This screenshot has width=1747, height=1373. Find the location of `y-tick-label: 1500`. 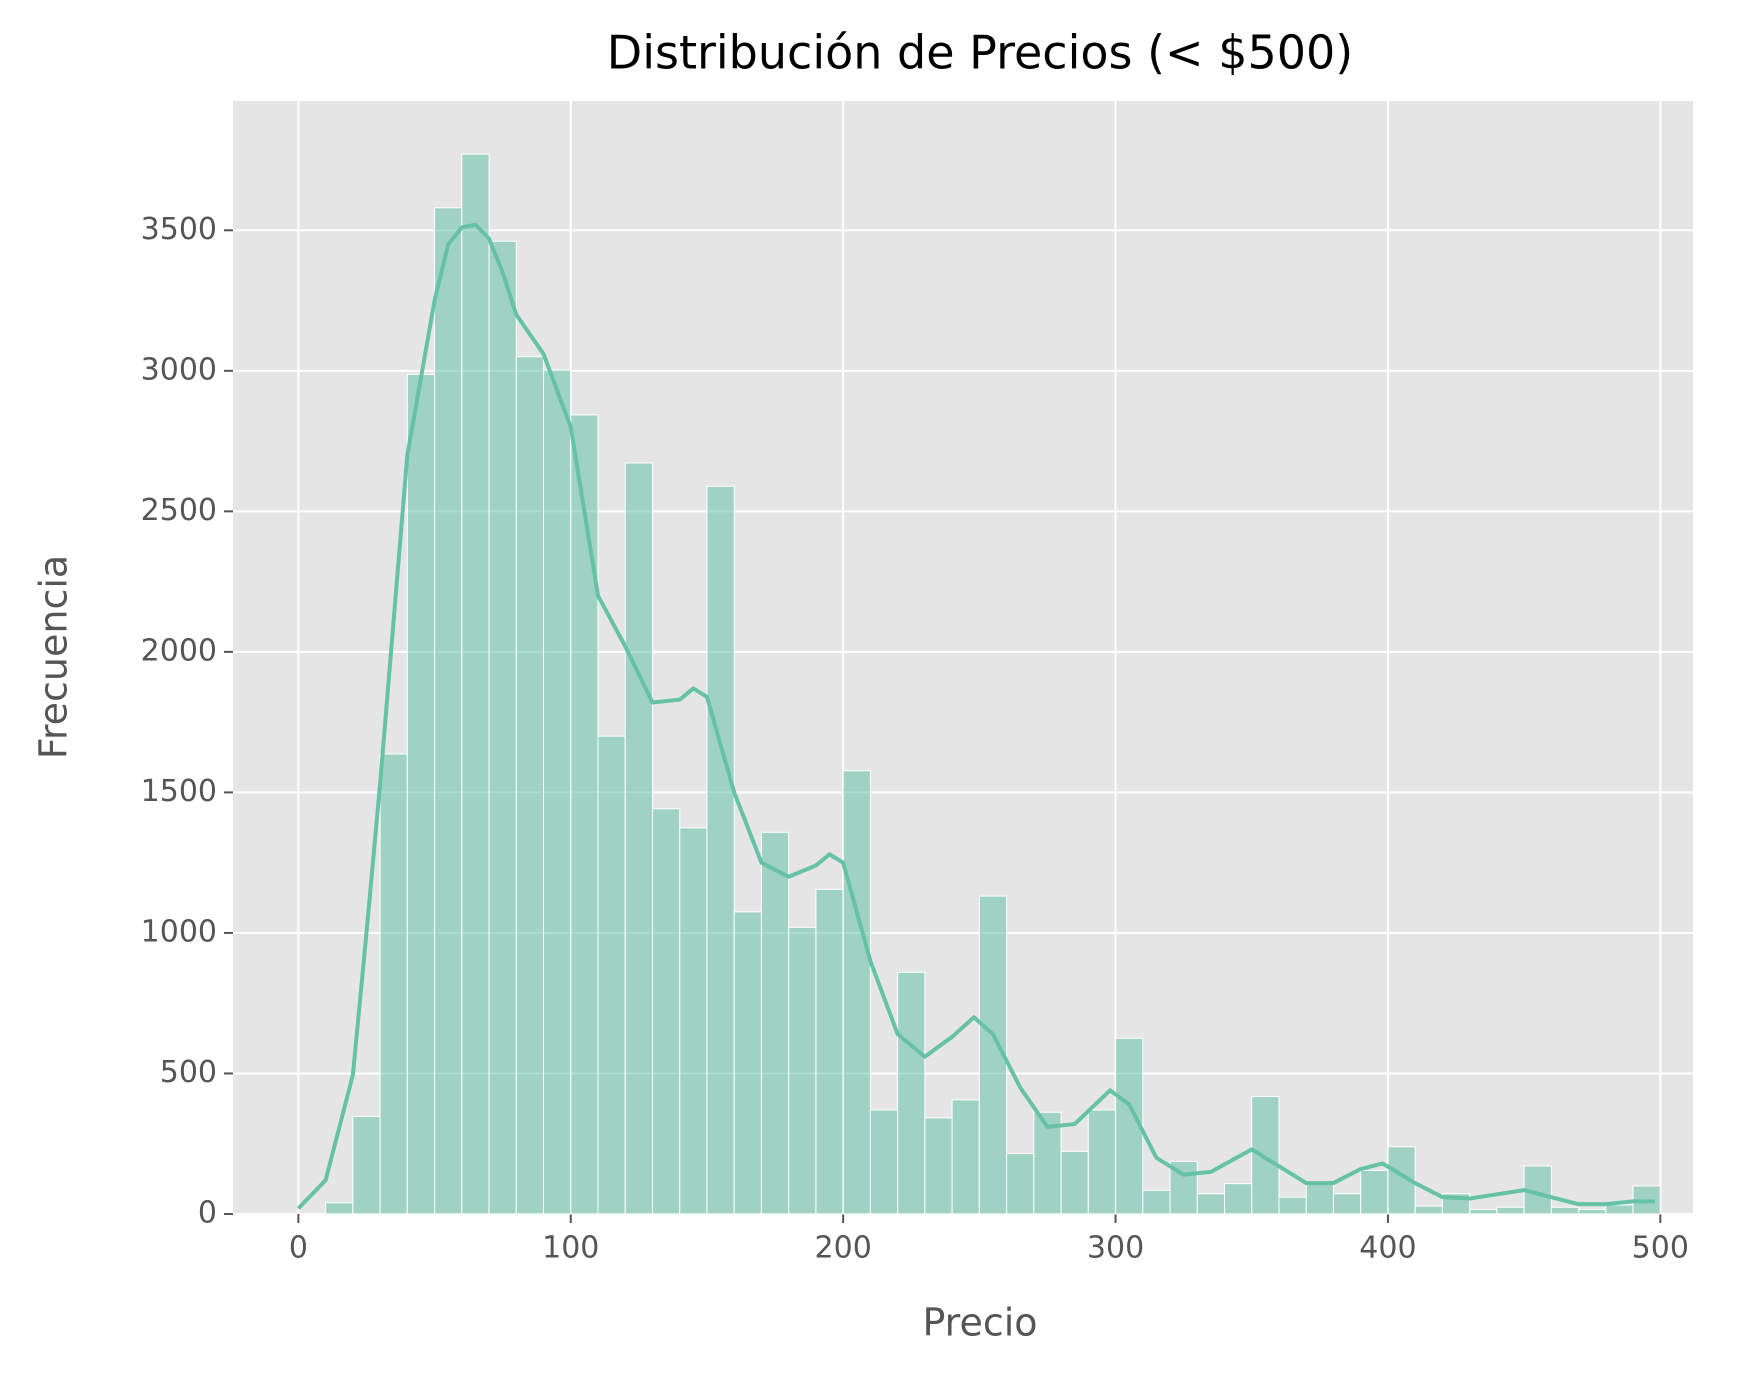

y-tick-label: 1500 is located at coordinates (179, 791).